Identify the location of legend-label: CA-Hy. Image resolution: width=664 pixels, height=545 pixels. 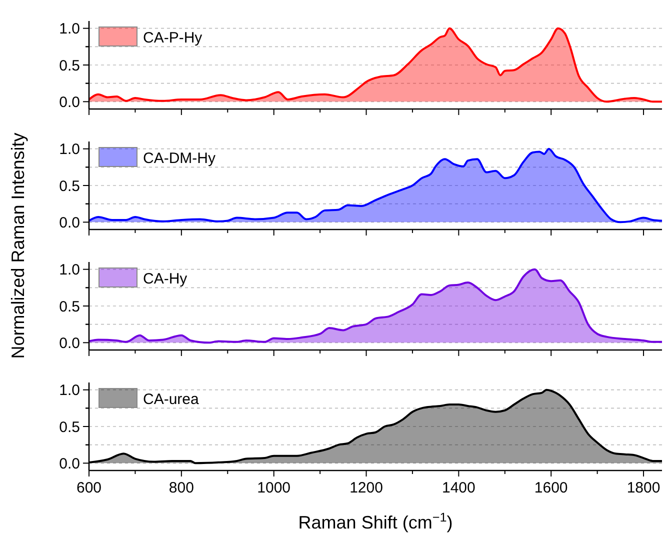
(165, 279).